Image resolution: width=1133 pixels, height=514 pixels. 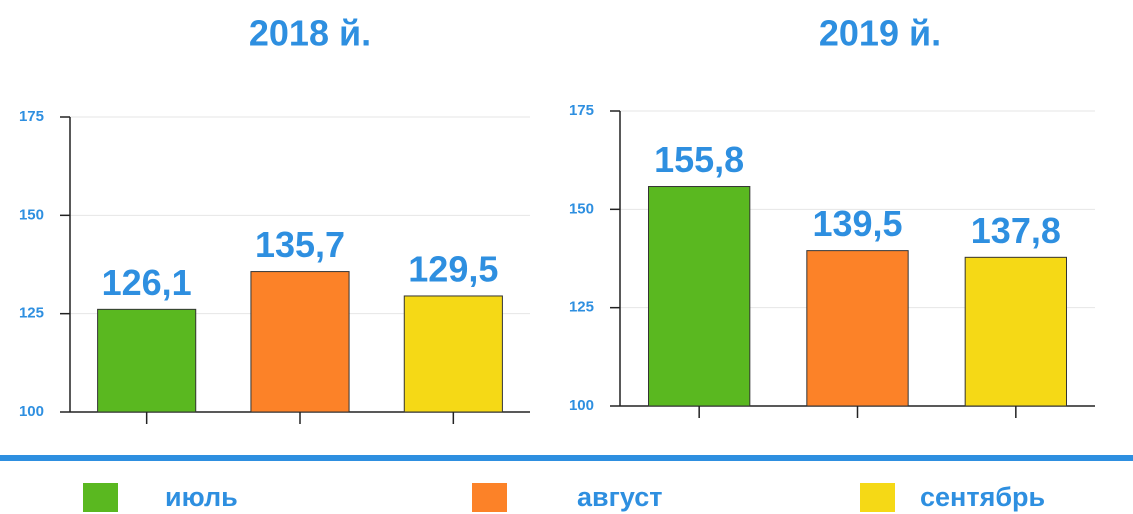 What do you see at coordinates (857, 223) in the screenshot?
I see `data-label: 139,5` at bounding box center [857, 223].